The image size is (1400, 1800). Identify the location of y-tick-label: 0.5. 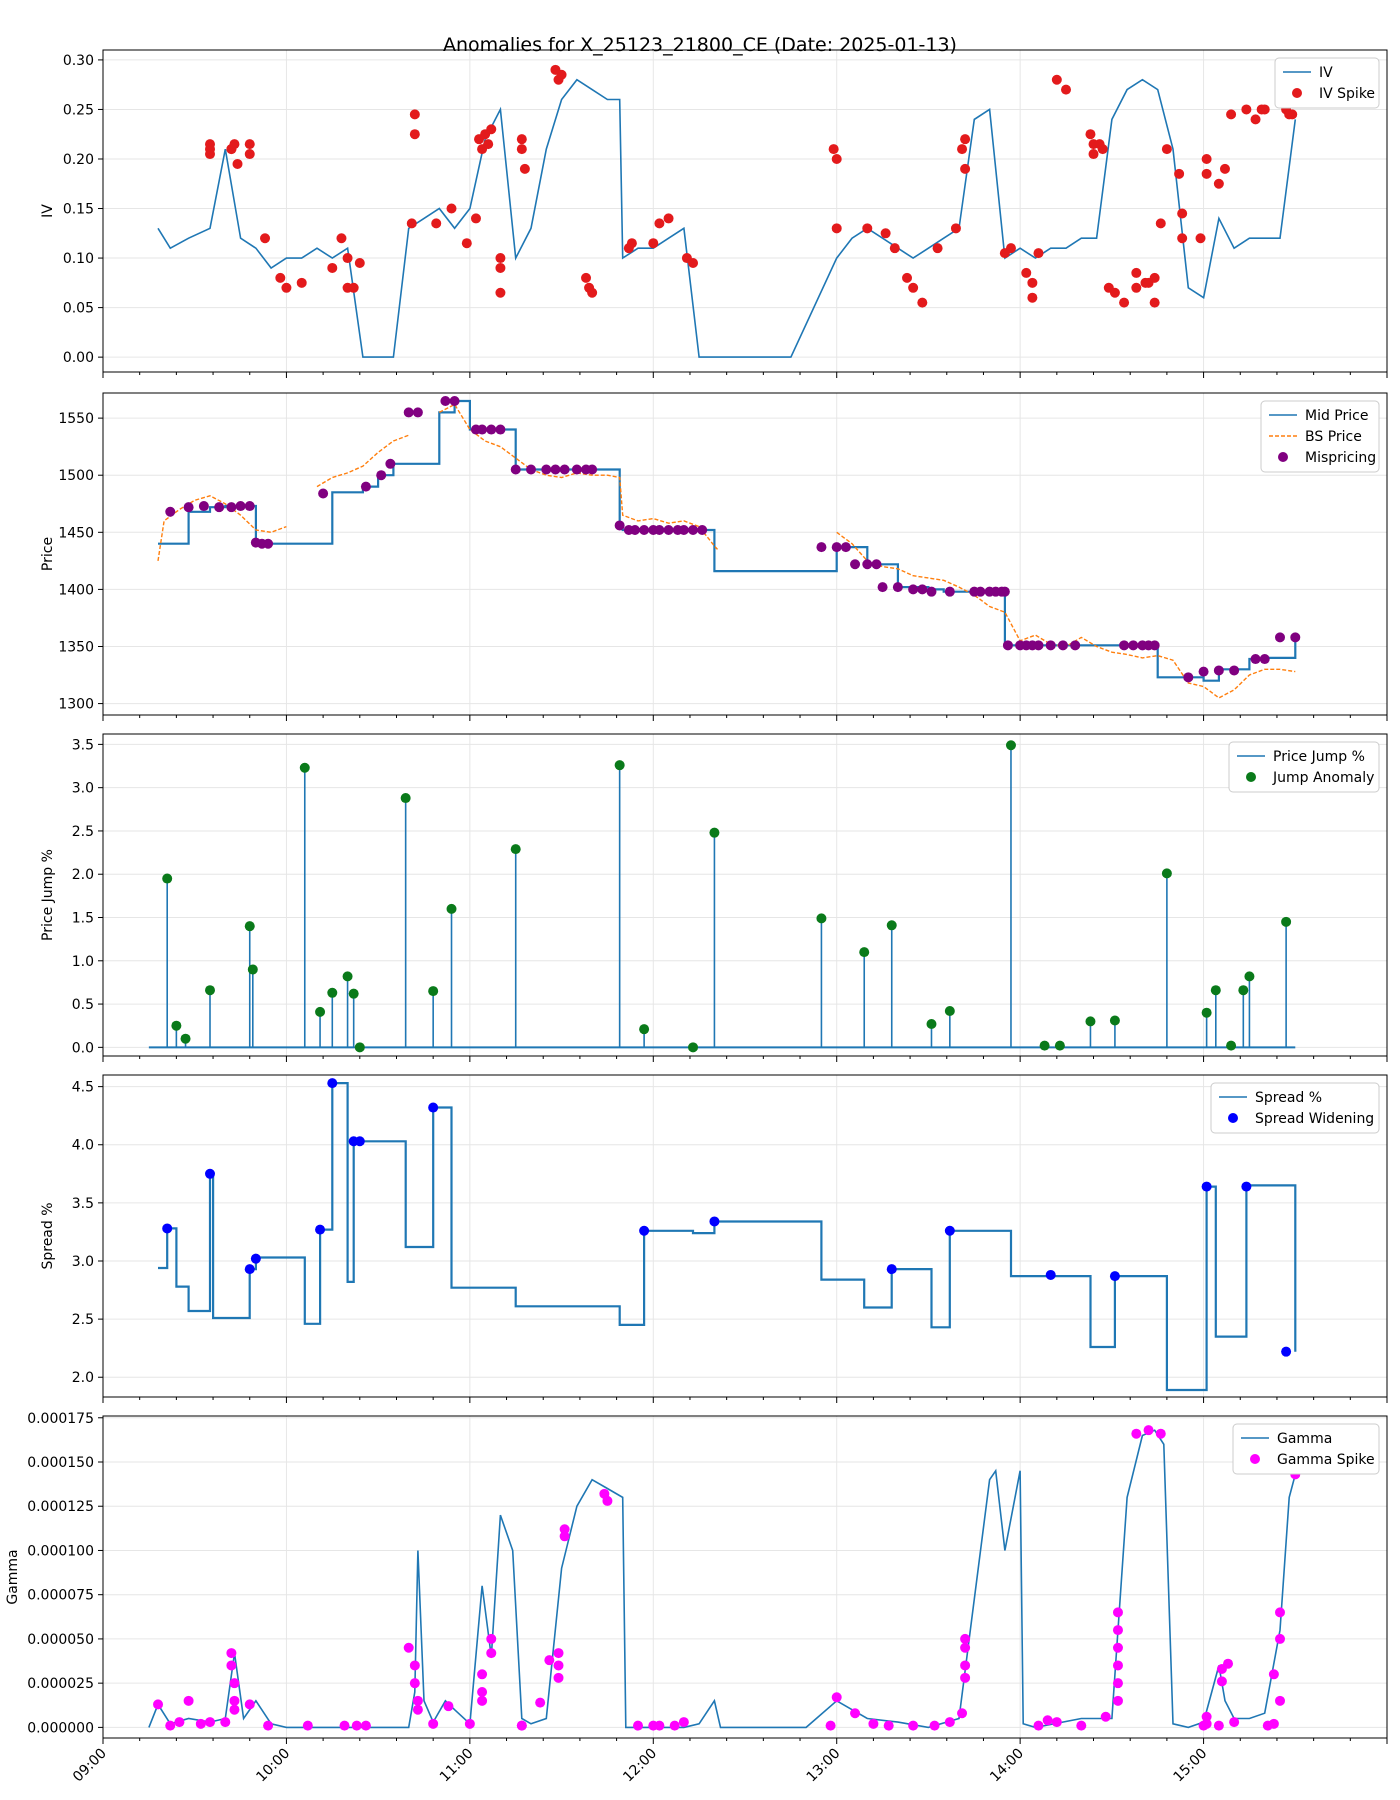
(83, 1005).